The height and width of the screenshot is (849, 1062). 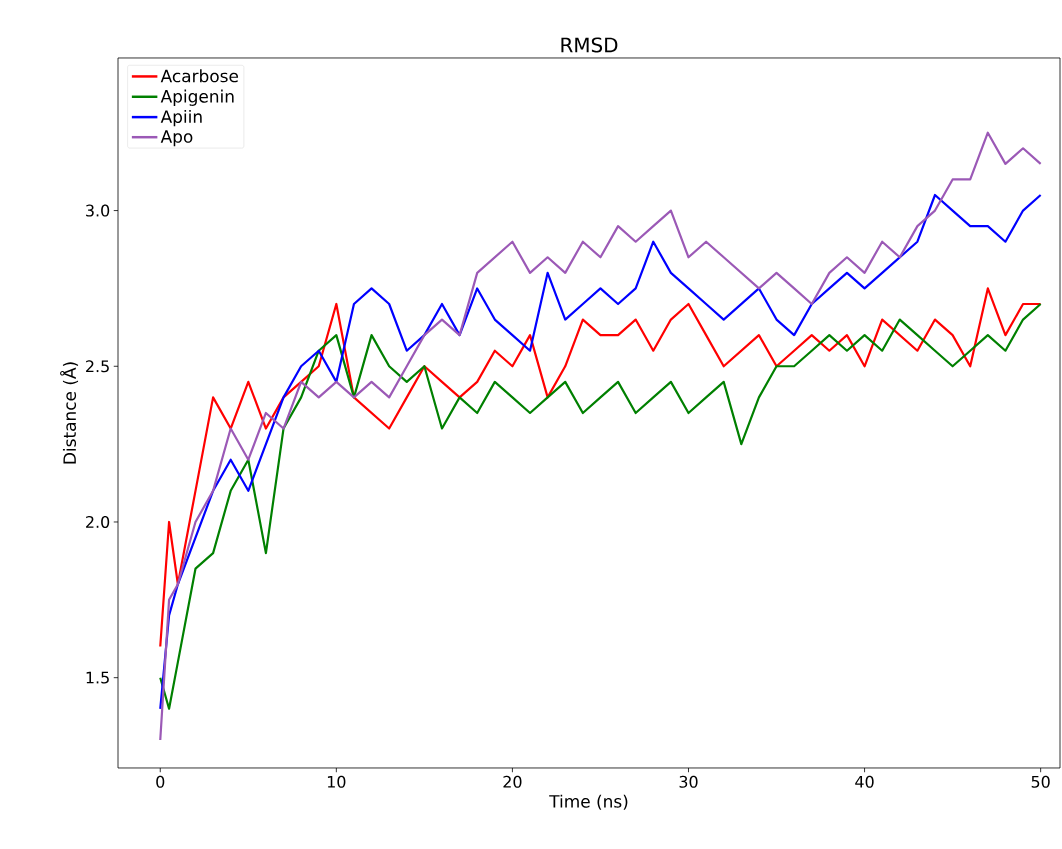 What do you see at coordinates (336, 781) in the screenshot?
I see `x-tick-label: 10` at bounding box center [336, 781].